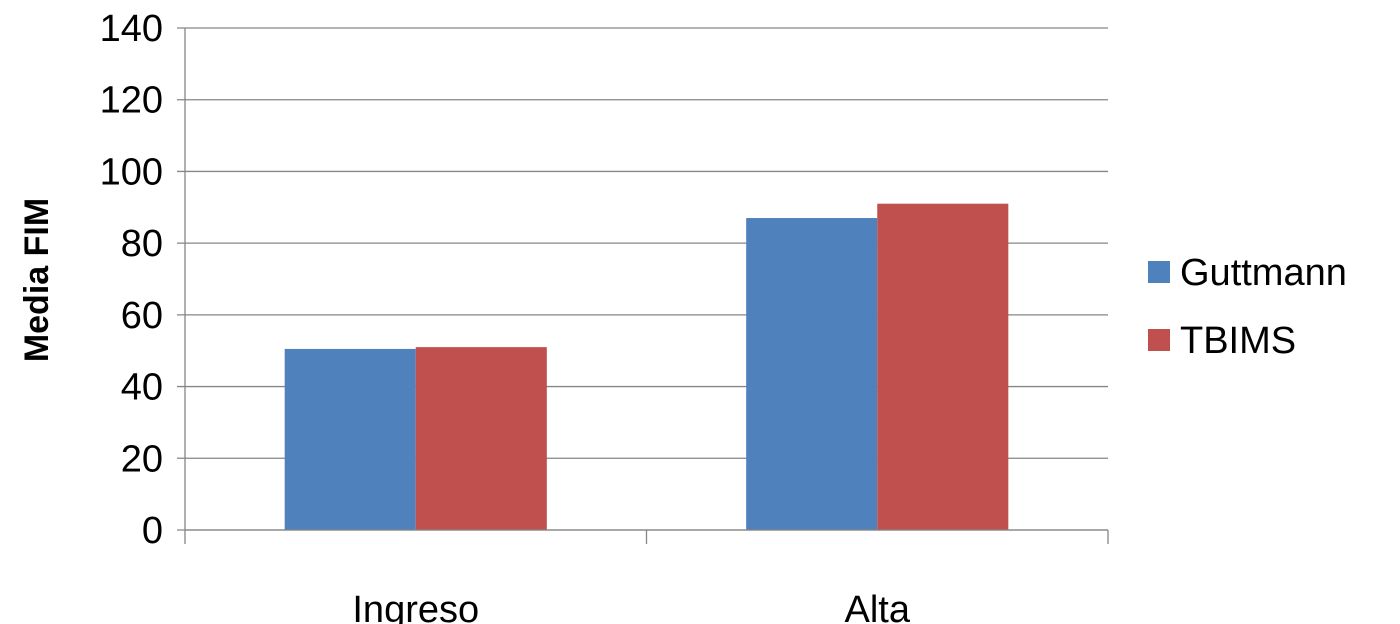 Image resolution: width=1400 pixels, height=624 pixels. I want to click on y-axis-title: Media FIM, so click(37, 280).